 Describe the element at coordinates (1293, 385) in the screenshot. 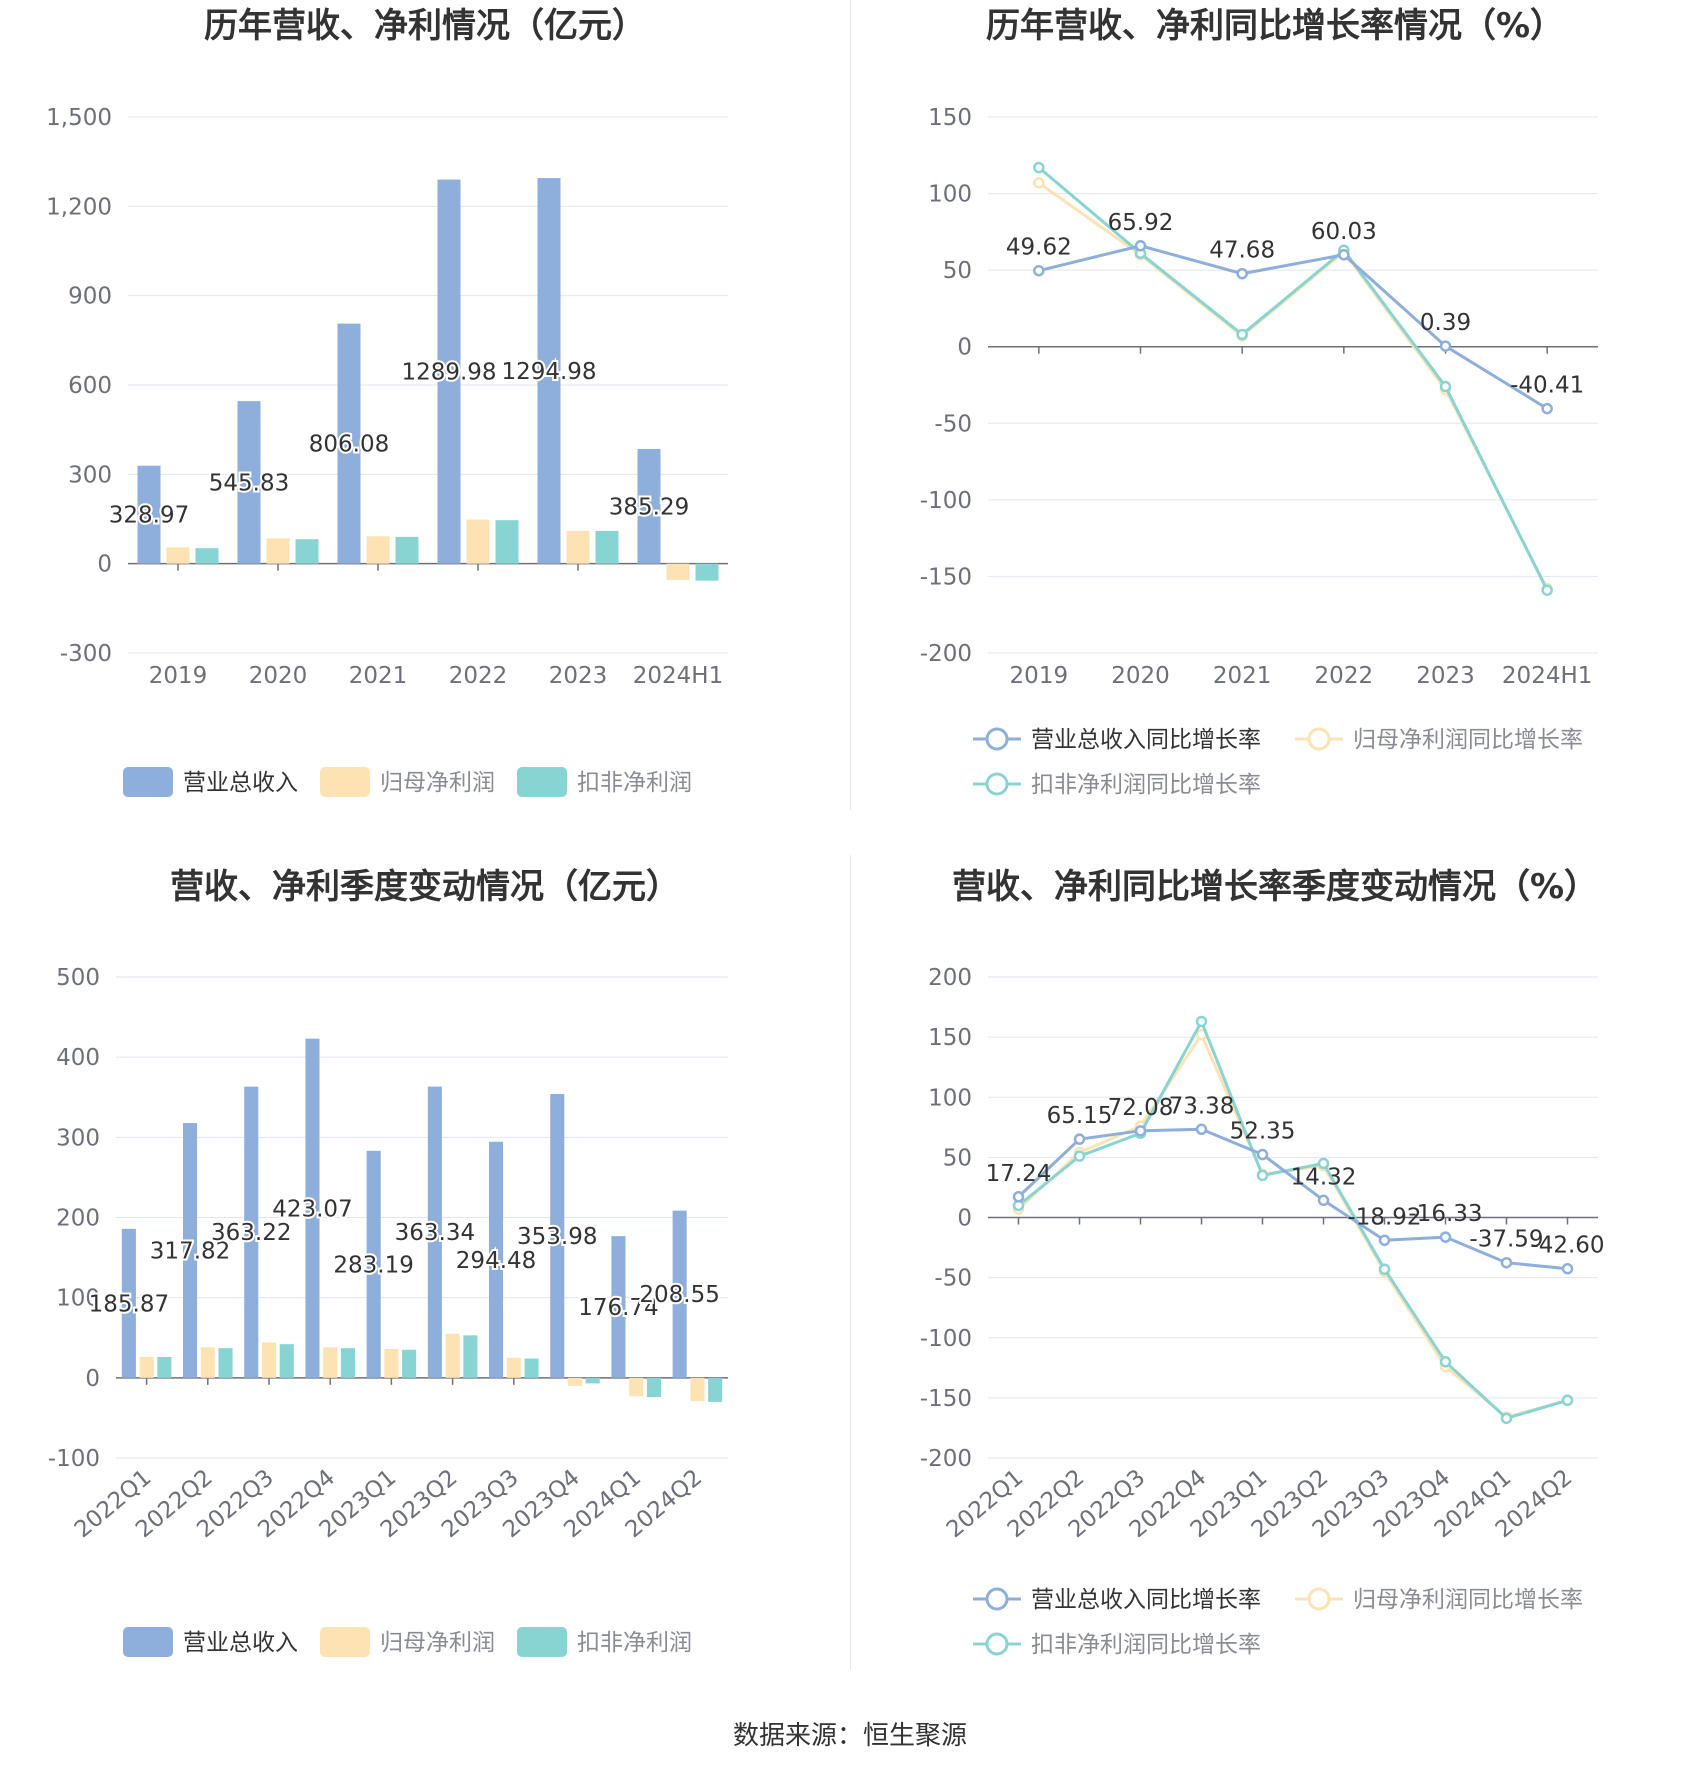

I see `line-net-profit-growth` at that location.